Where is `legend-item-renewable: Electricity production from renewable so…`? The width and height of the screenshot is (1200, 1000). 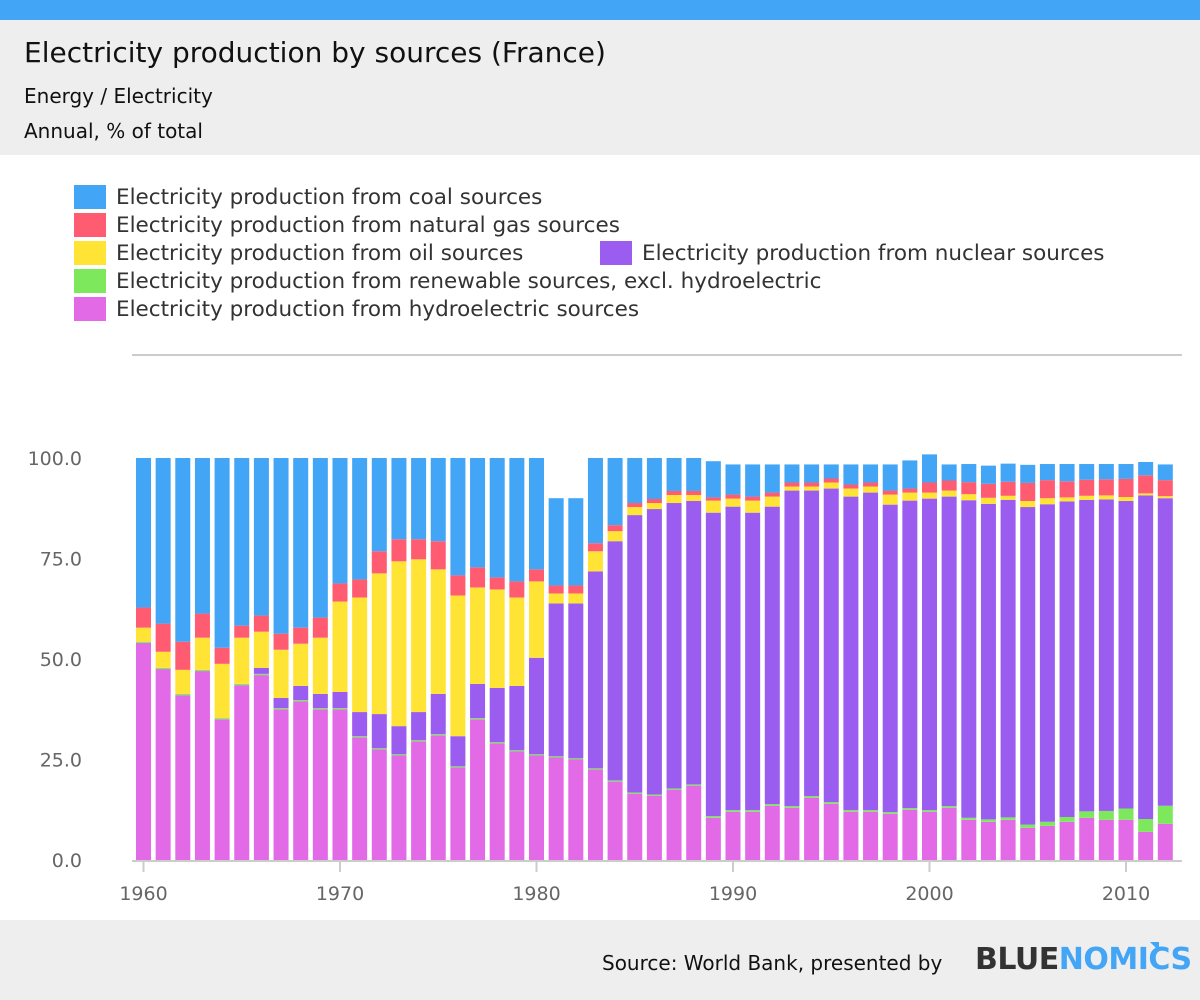 legend-item-renewable: Electricity production from renewable so… is located at coordinates (447, 281).